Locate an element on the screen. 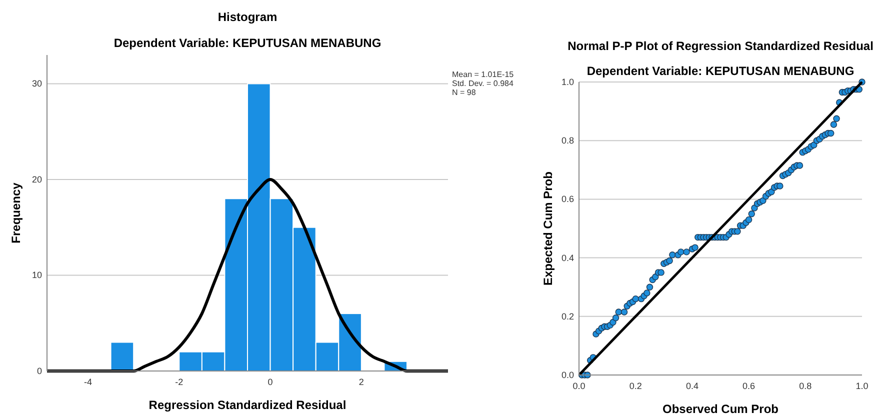  y-tick-label: 0.4 is located at coordinates (567, 257).